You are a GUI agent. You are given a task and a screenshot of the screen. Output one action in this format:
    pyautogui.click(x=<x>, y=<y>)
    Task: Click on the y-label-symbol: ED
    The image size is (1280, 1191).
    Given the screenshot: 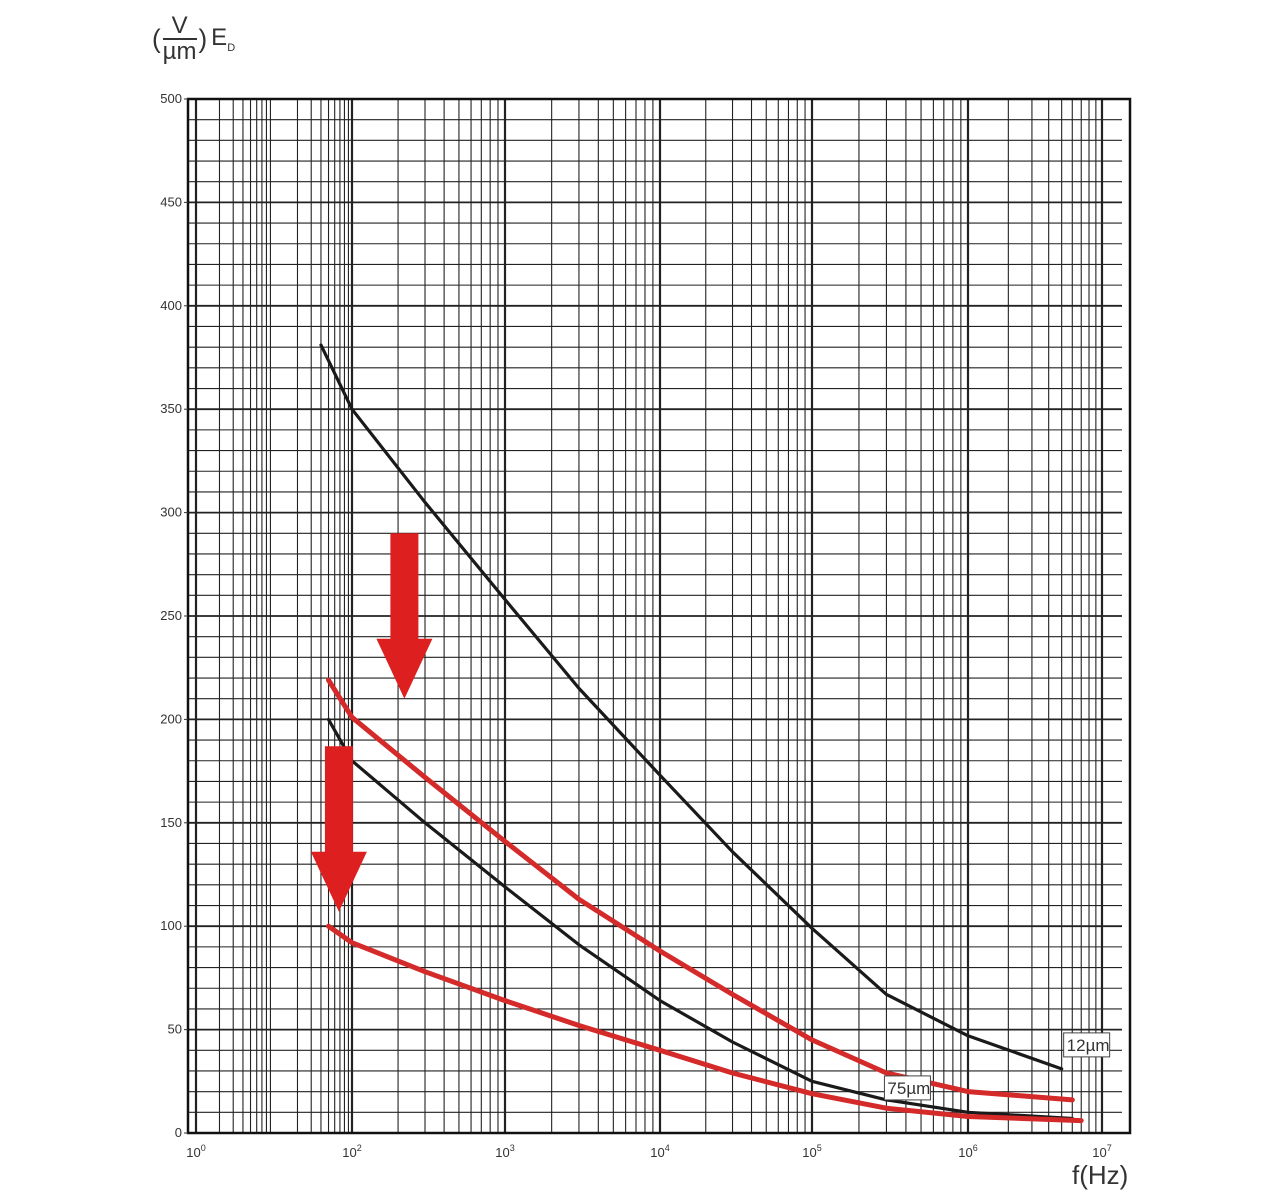 What is the action you would take?
    pyautogui.click(x=223, y=39)
    